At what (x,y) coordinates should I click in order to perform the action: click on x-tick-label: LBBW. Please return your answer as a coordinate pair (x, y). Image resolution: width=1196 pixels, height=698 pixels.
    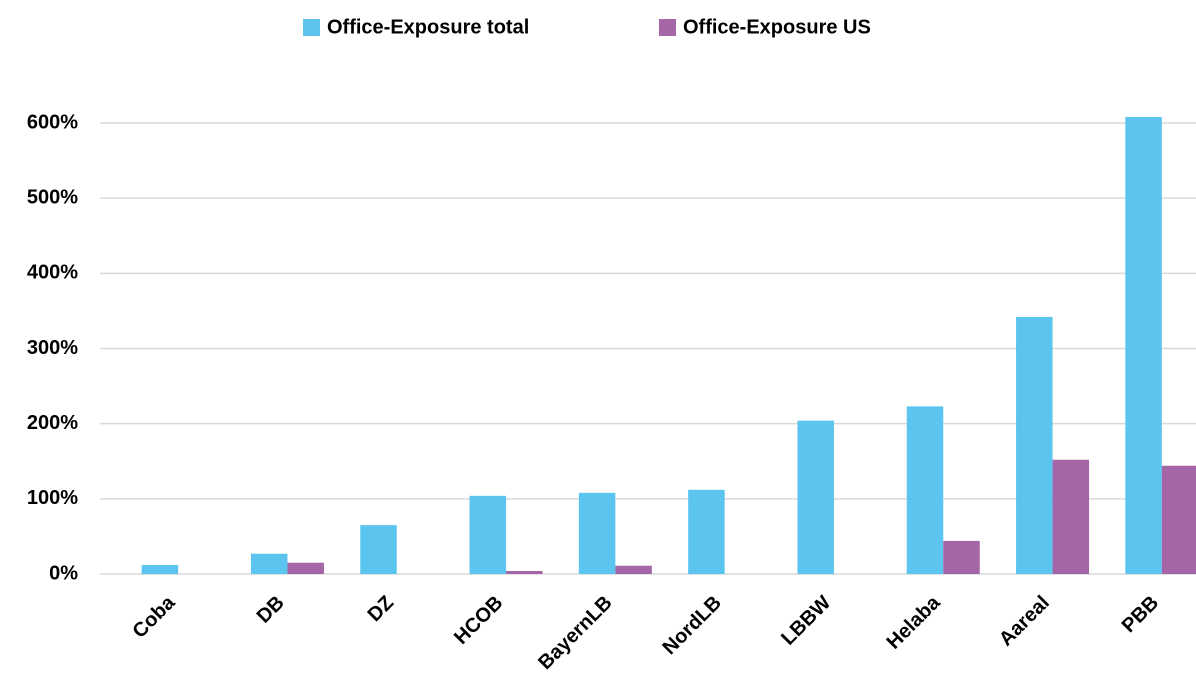
    Looking at the image, I should click on (806, 621).